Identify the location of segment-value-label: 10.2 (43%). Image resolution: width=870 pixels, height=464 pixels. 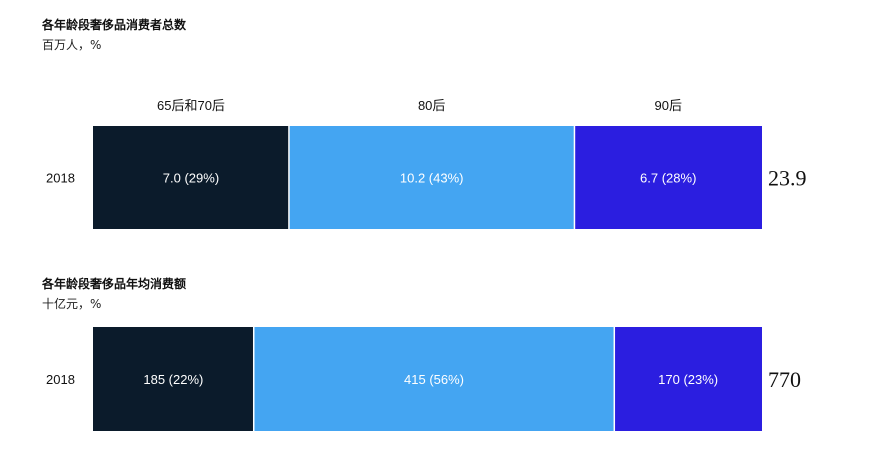
(432, 178).